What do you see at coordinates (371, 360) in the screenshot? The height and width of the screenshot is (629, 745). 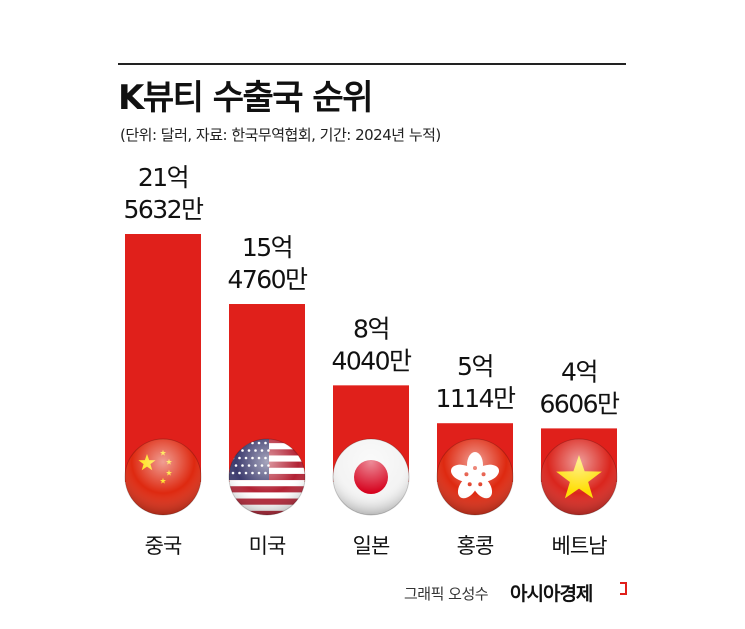 I see `value-label-line2: 4040만` at bounding box center [371, 360].